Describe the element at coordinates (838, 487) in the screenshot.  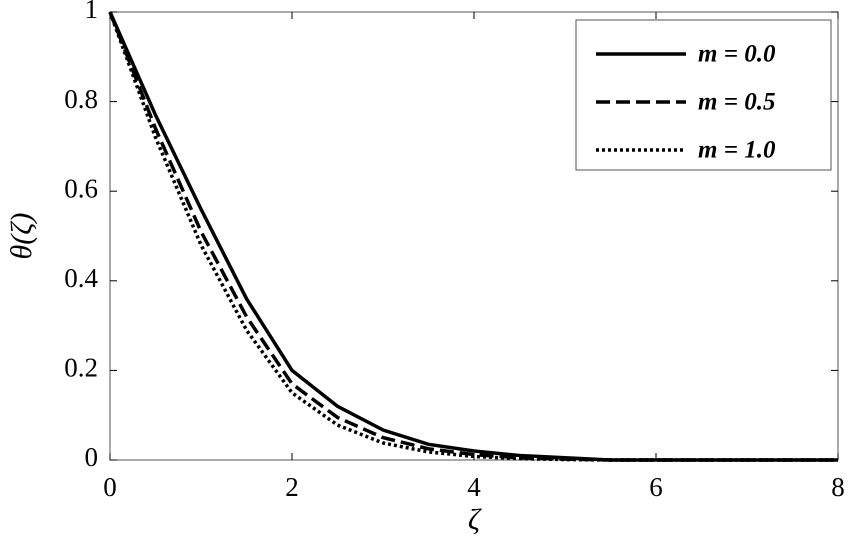
I see `x-tick-label: 8` at that location.